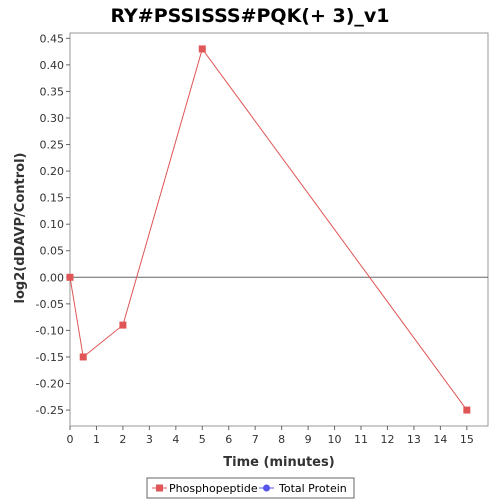 The height and width of the screenshot is (500, 500). I want to click on y-tick-label: -0.05, so click(50, 304).